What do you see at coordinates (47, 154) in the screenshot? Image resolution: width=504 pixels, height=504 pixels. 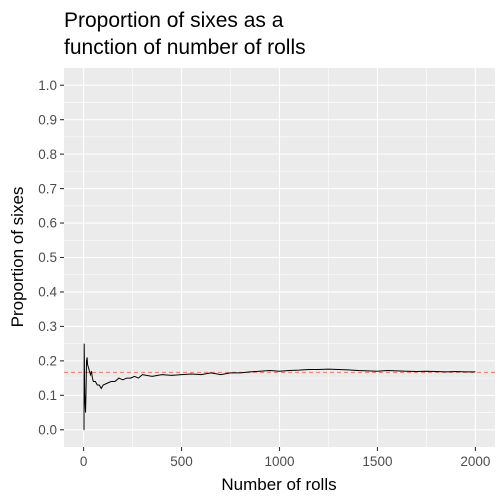 I see `y-tick-label: 0.8` at bounding box center [47, 154].